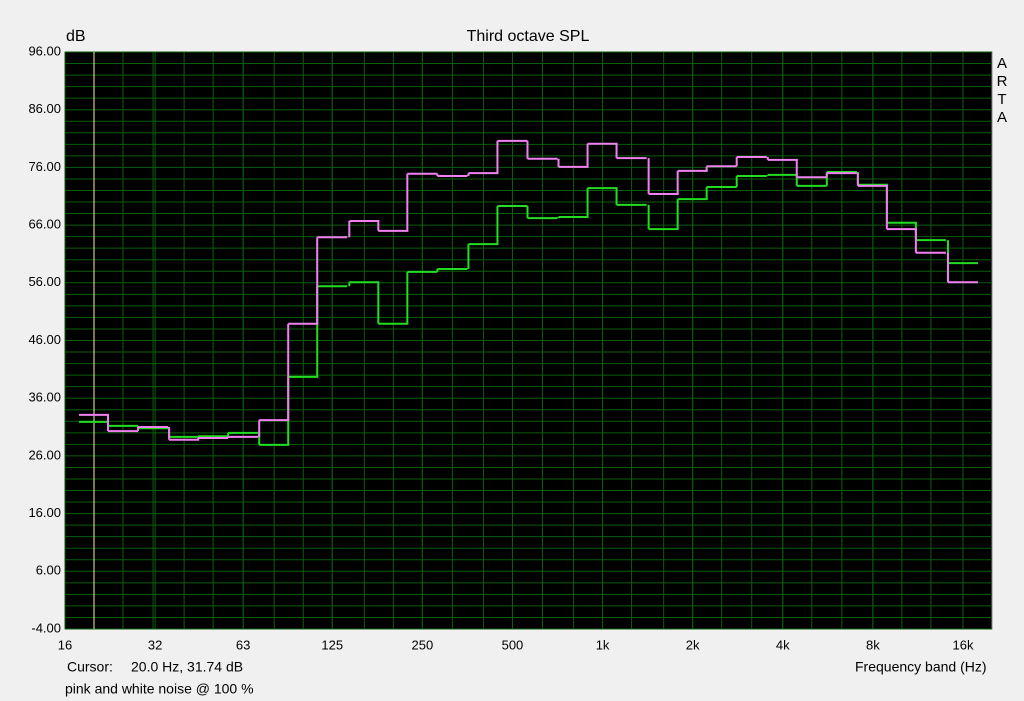 This screenshot has height=701, width=1024. I want to click on cursor-readout: 20.0 Hz, 31.74 dB, so click(187, 667).